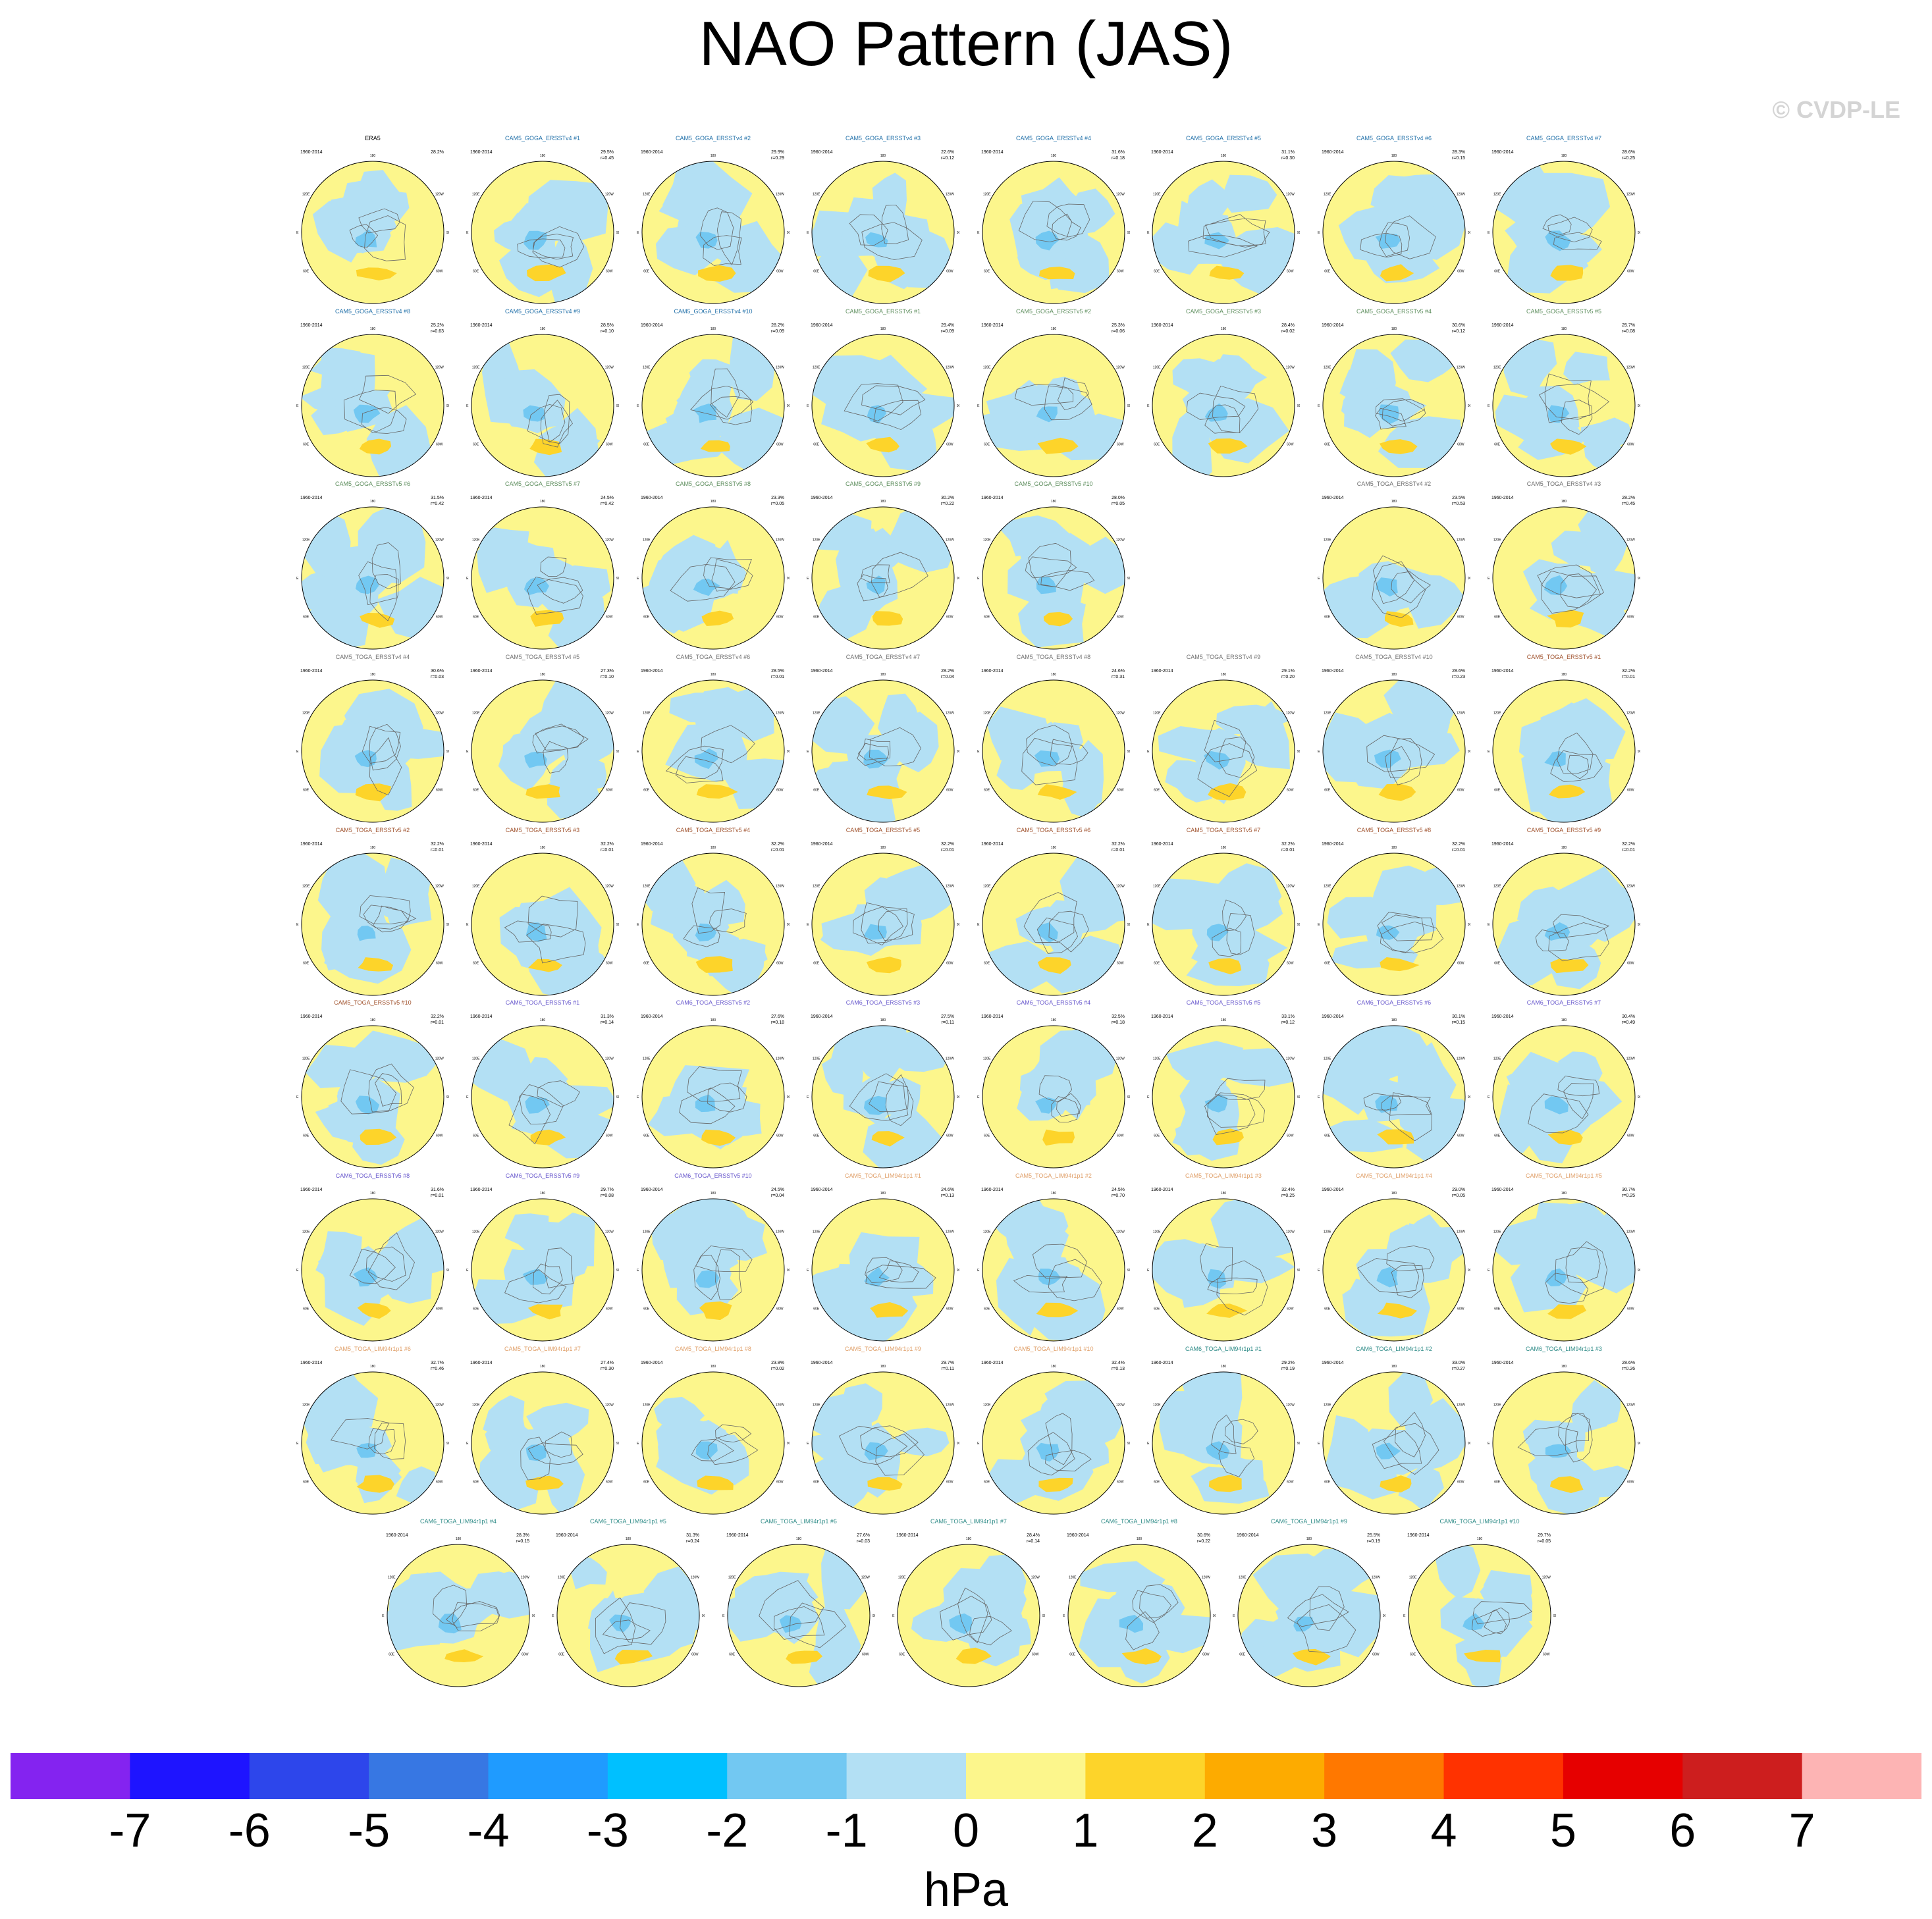 This screenshot has width=1932, height=1919. What do you see at coordinates (777, 331) in the screenshot?
I see `panel-correlation: r=0.09` at bounding box center [777, 331].